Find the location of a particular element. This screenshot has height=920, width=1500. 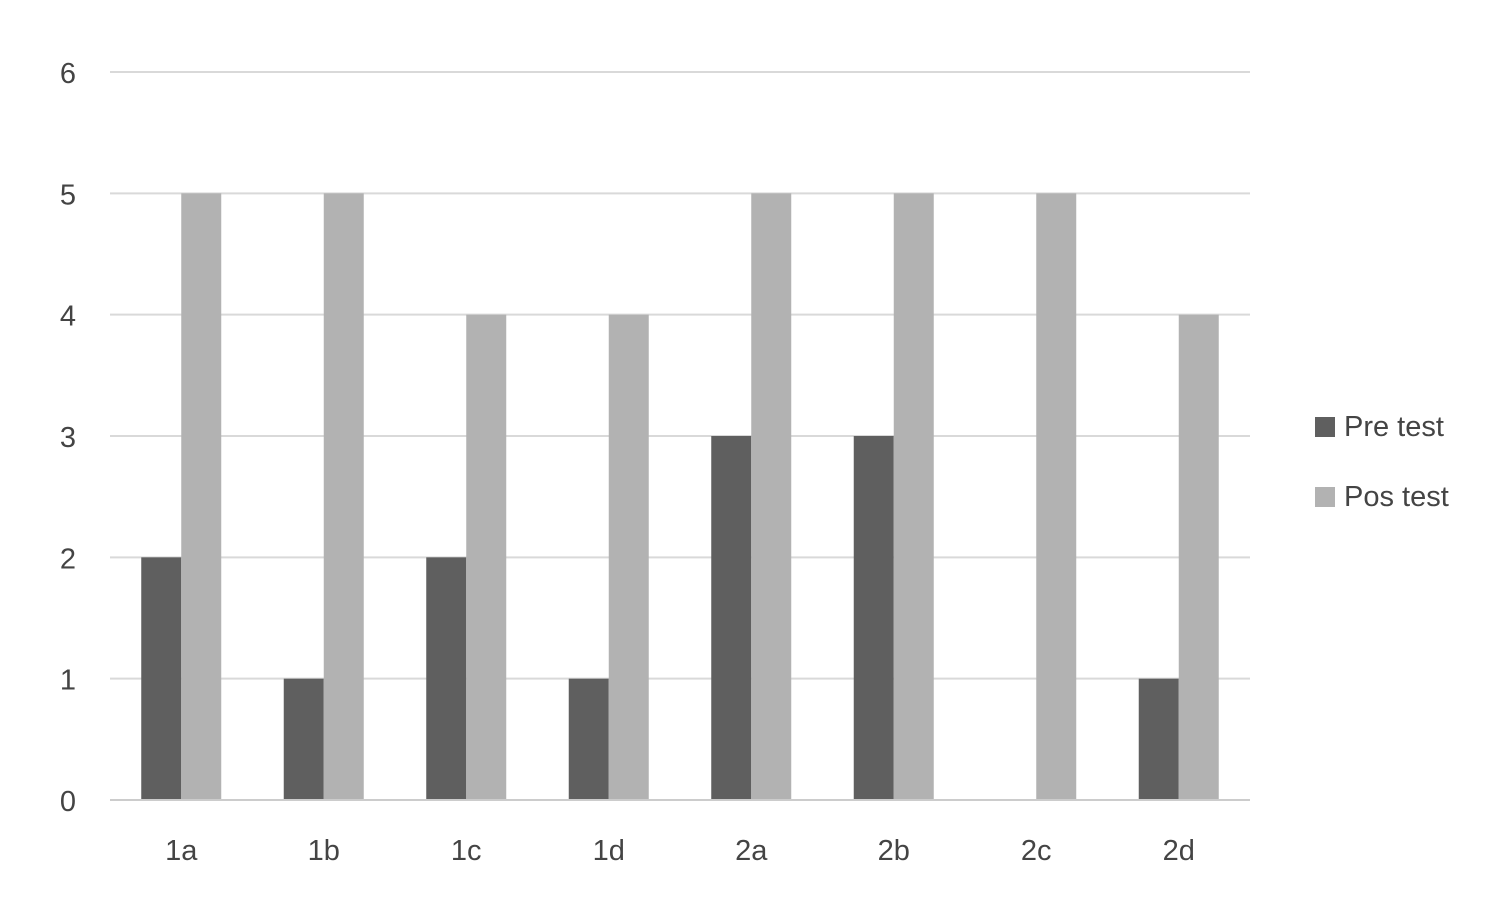

legend: Pre test Pos test is located at coordinates (1382, 462).